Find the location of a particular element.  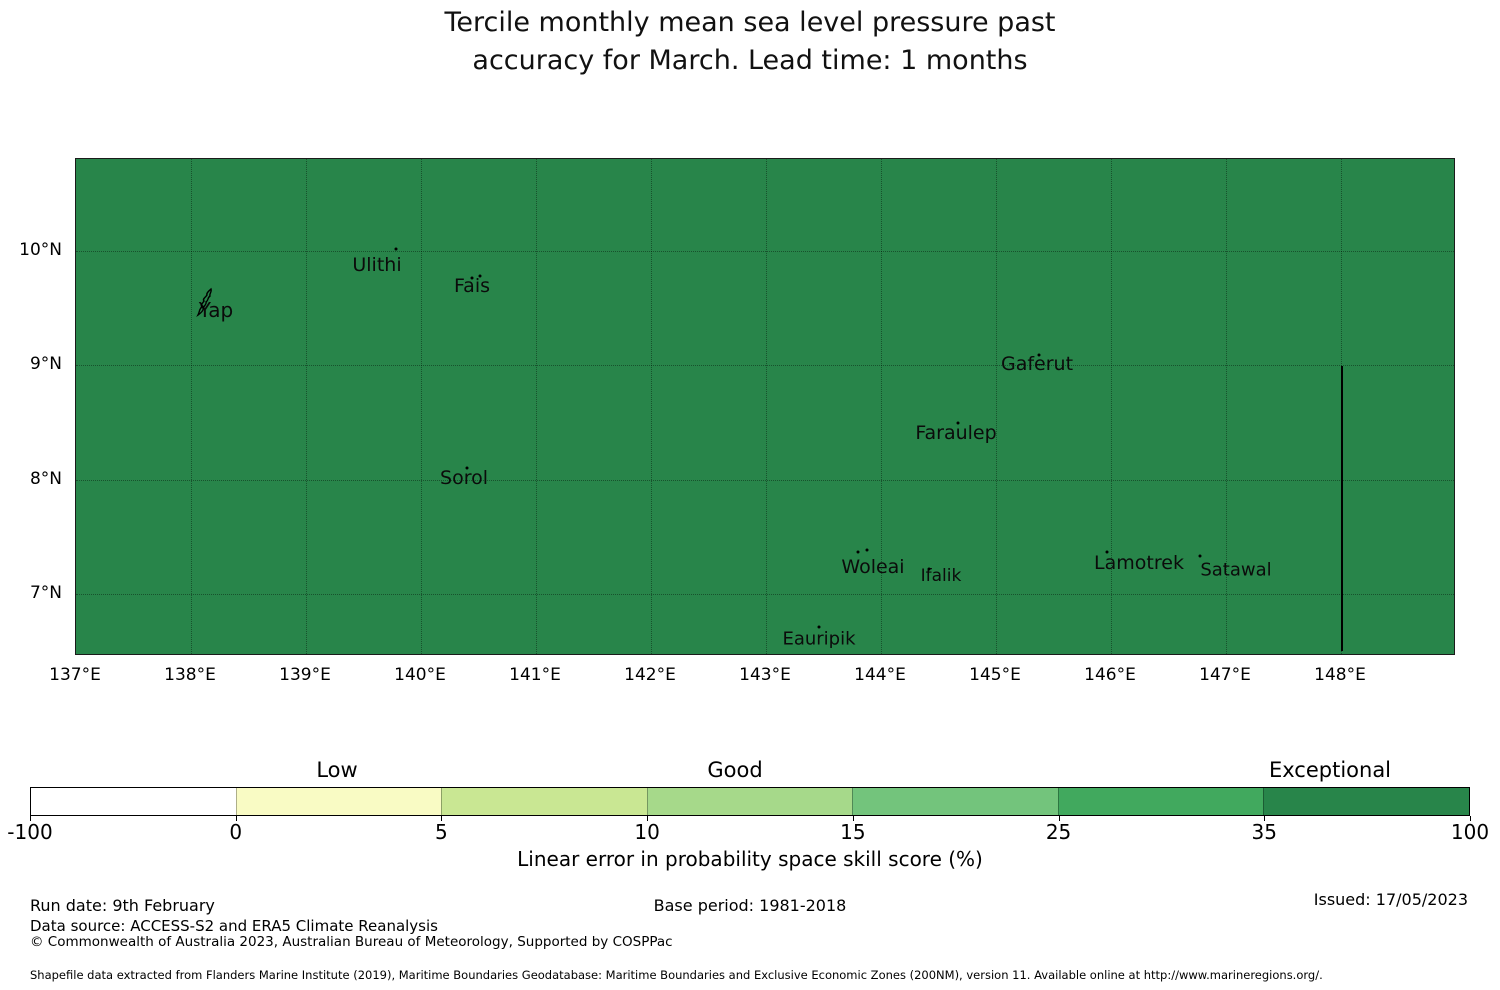

colorbar-tick-label: 100 is located at coordinates (1470, 832).